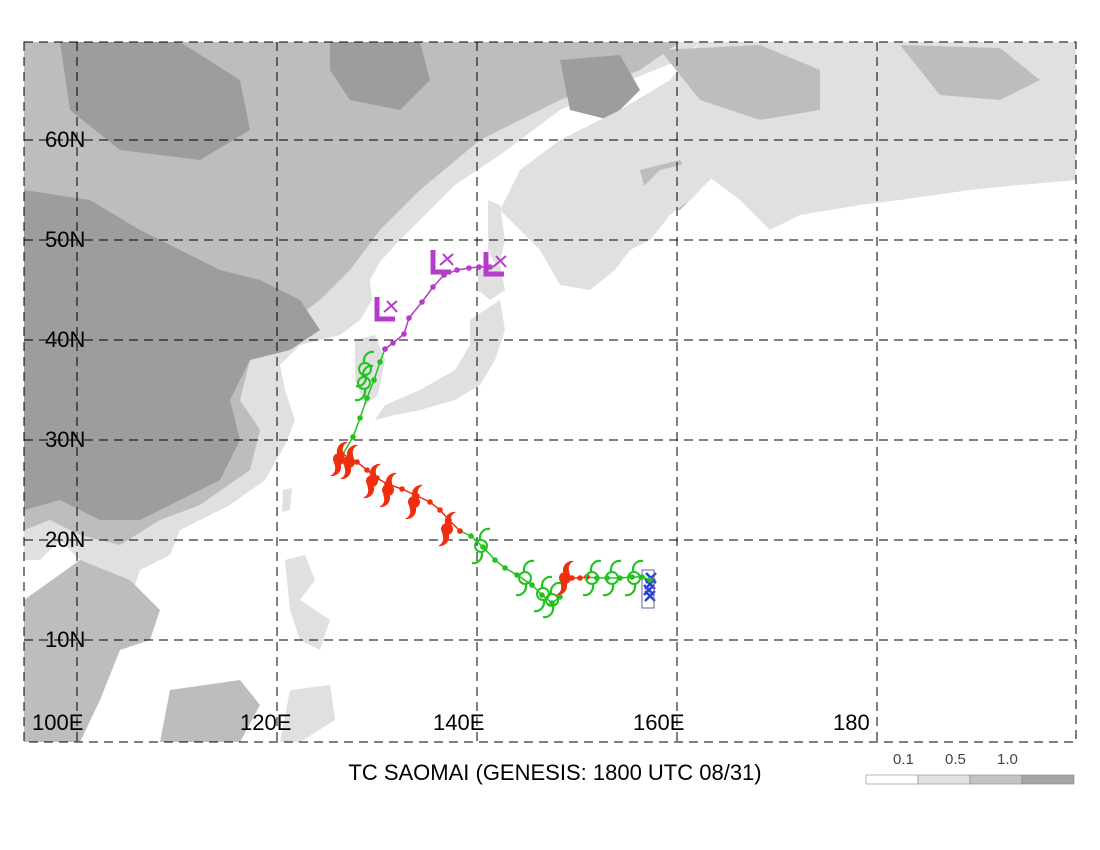 The image size is (1100, 850). I want to click on lon-label-140e: 140E, so click(458, 722).